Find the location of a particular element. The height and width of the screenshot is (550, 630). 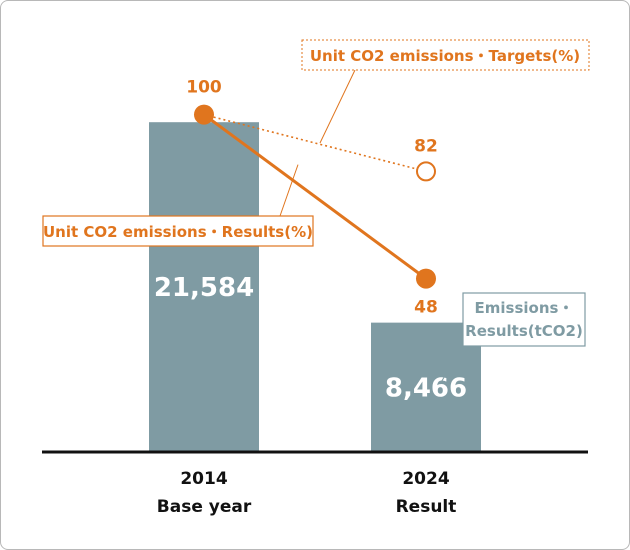

x-tick-label-result: Result is located at coordinates (426, 507).